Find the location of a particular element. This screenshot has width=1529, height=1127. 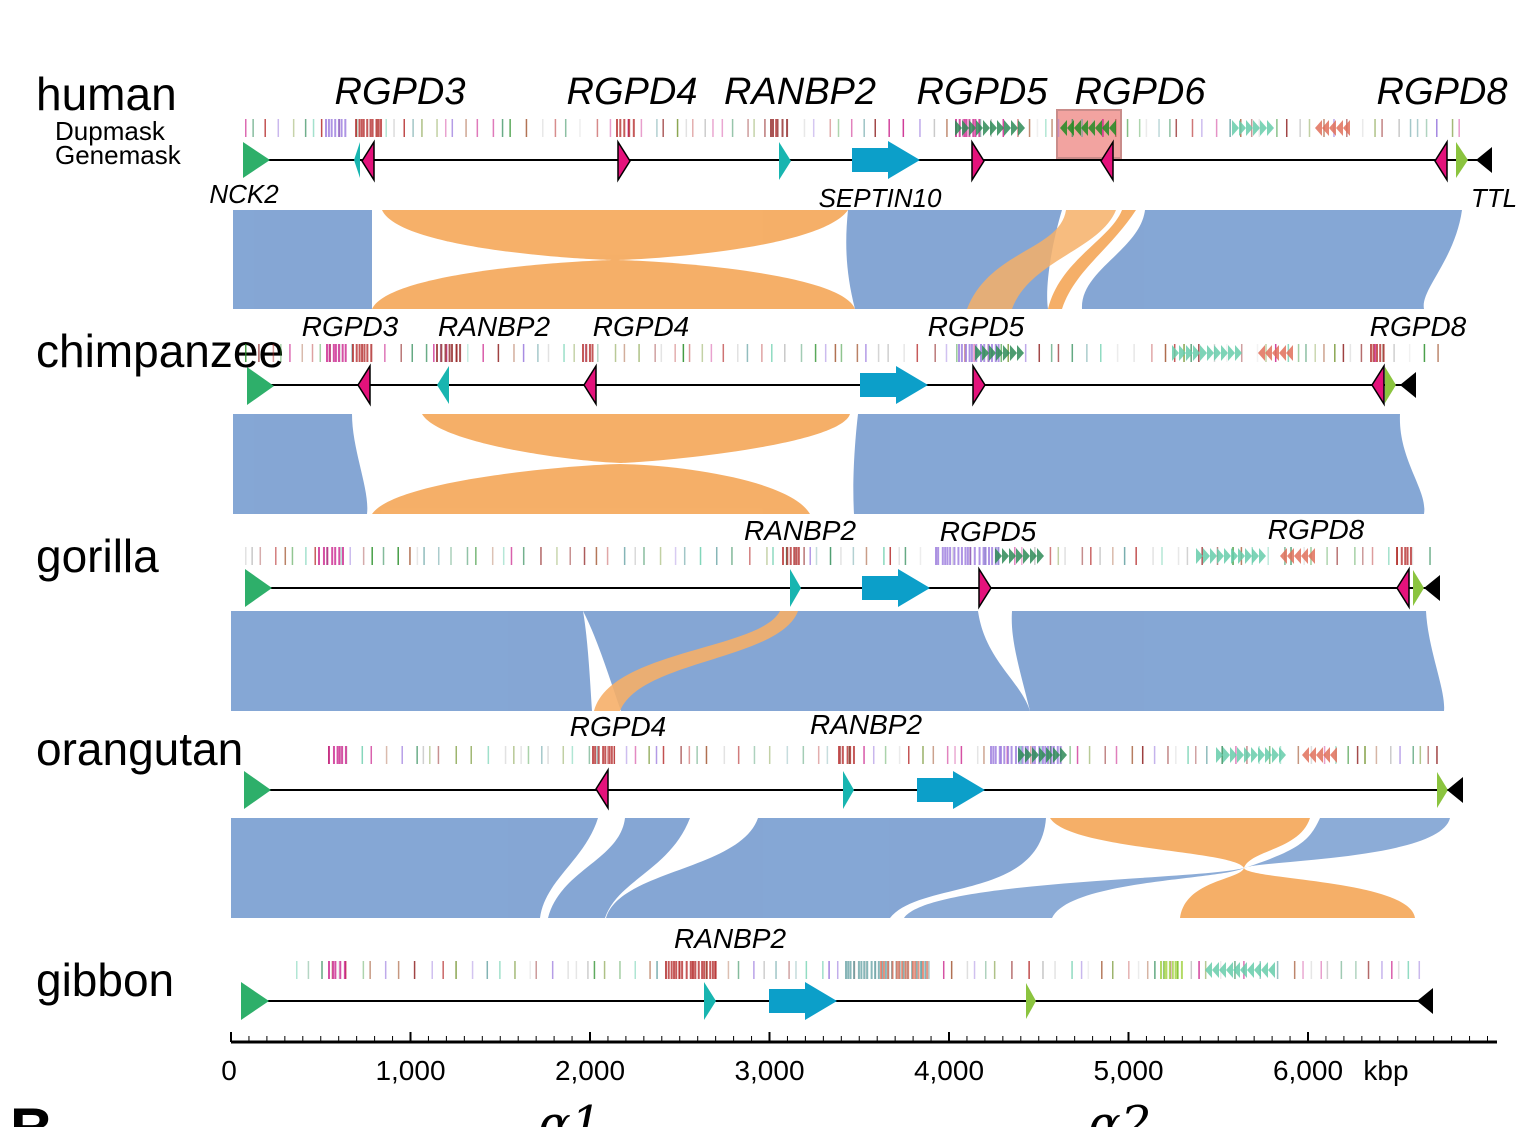

gene-label-rgpd3: RGPD3 is located at coordinates (350, 326).